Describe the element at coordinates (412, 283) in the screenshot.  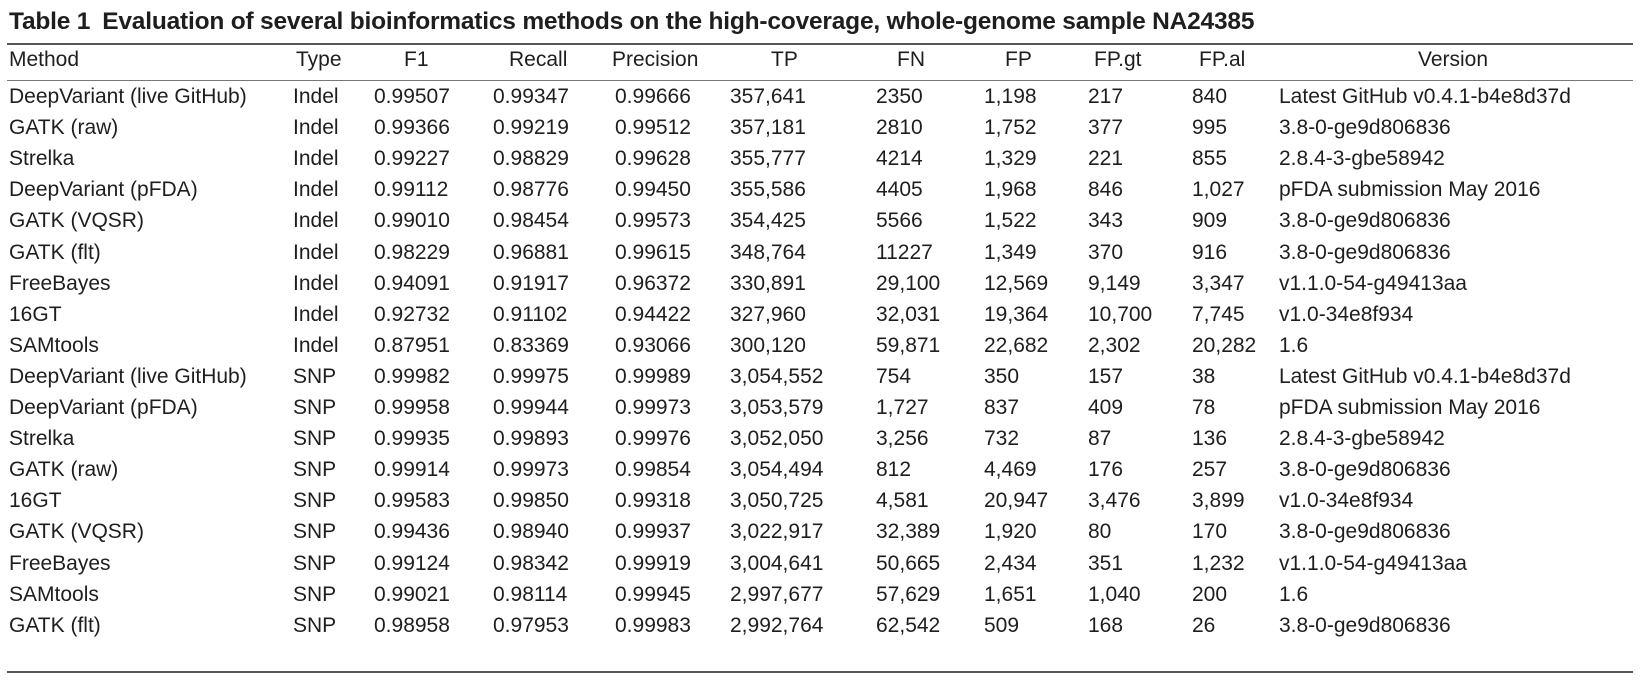
I see `cell-f1: 0.94091` at that location.